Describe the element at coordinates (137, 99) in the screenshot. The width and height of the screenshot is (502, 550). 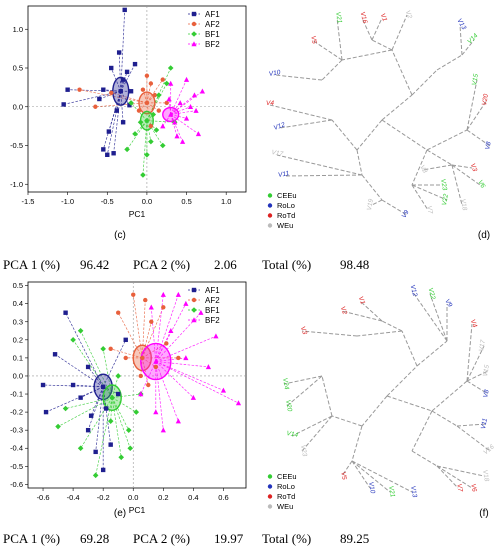
I see `plot-frame` at that location.